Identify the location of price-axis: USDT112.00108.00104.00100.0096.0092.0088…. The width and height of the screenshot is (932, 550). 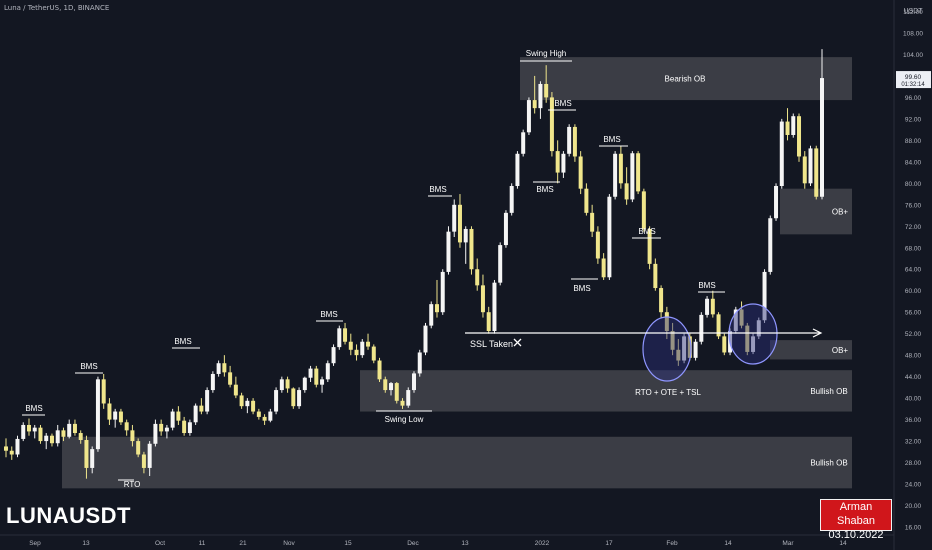
(913, 270).